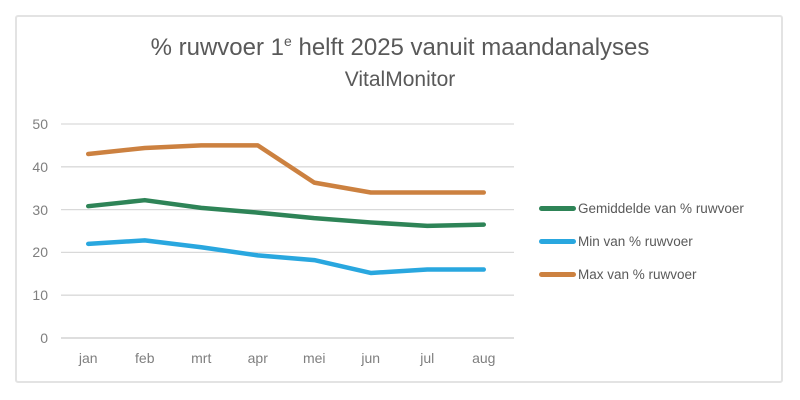 The height and width of the screenshot is (400, 800). I want to click on x-tick-label: aug, so click(484, 358).